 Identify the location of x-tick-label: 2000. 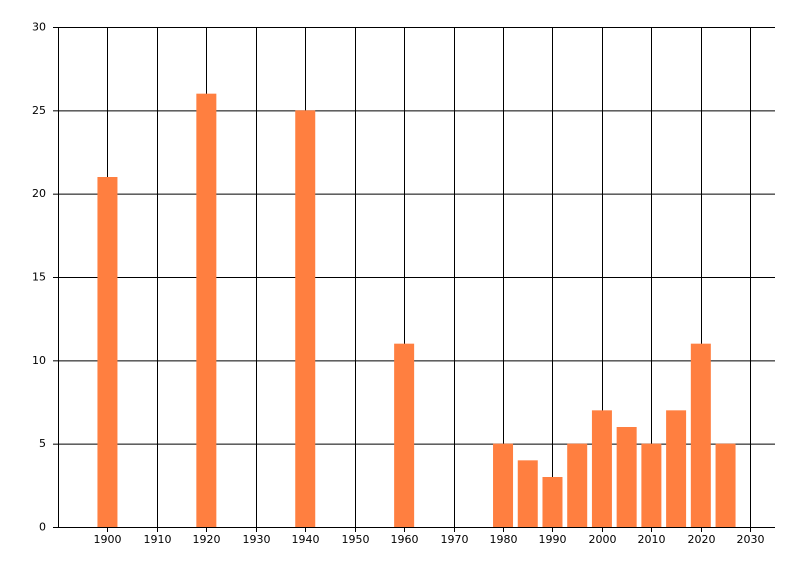
(603, 539).